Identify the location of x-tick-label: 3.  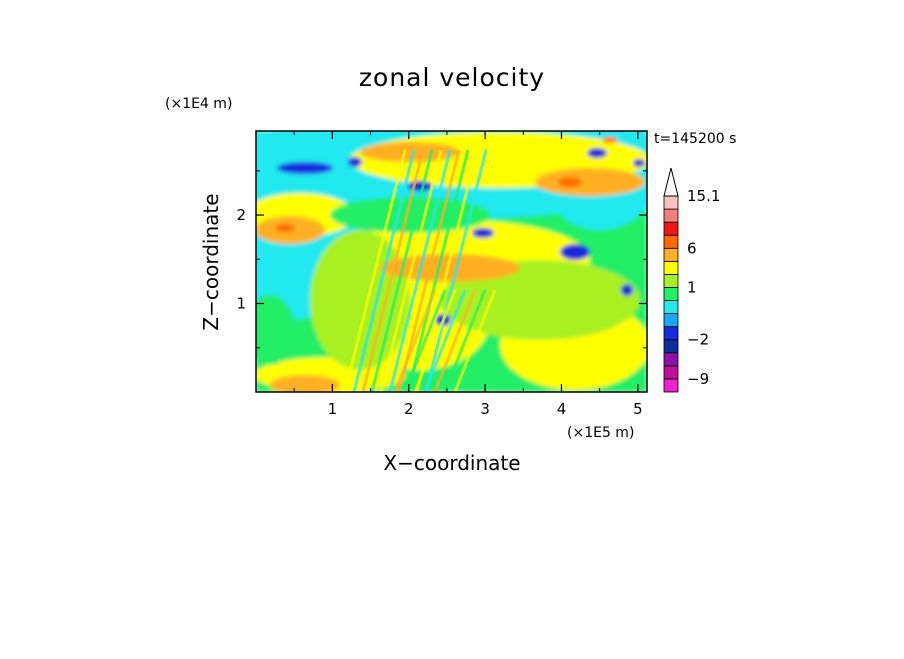
(485, 409).